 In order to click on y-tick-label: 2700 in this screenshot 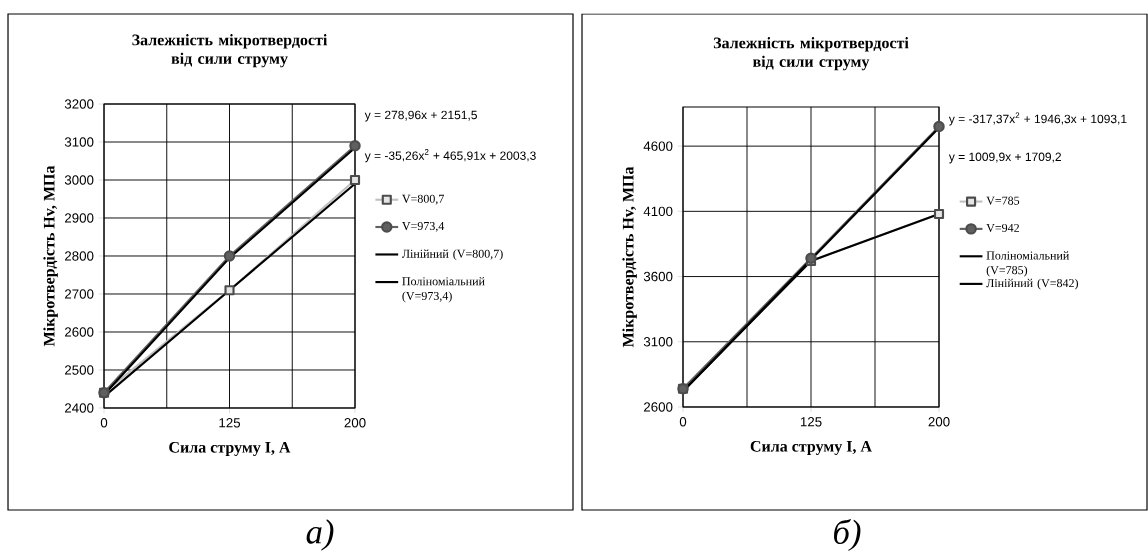, I will do `click(79, 294)`.